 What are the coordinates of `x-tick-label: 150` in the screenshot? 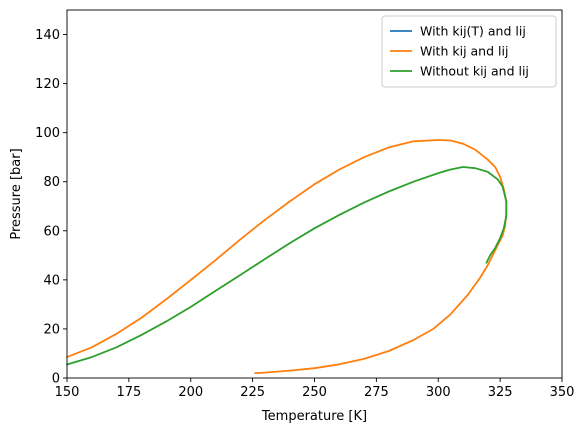 It's located at (67, 392).